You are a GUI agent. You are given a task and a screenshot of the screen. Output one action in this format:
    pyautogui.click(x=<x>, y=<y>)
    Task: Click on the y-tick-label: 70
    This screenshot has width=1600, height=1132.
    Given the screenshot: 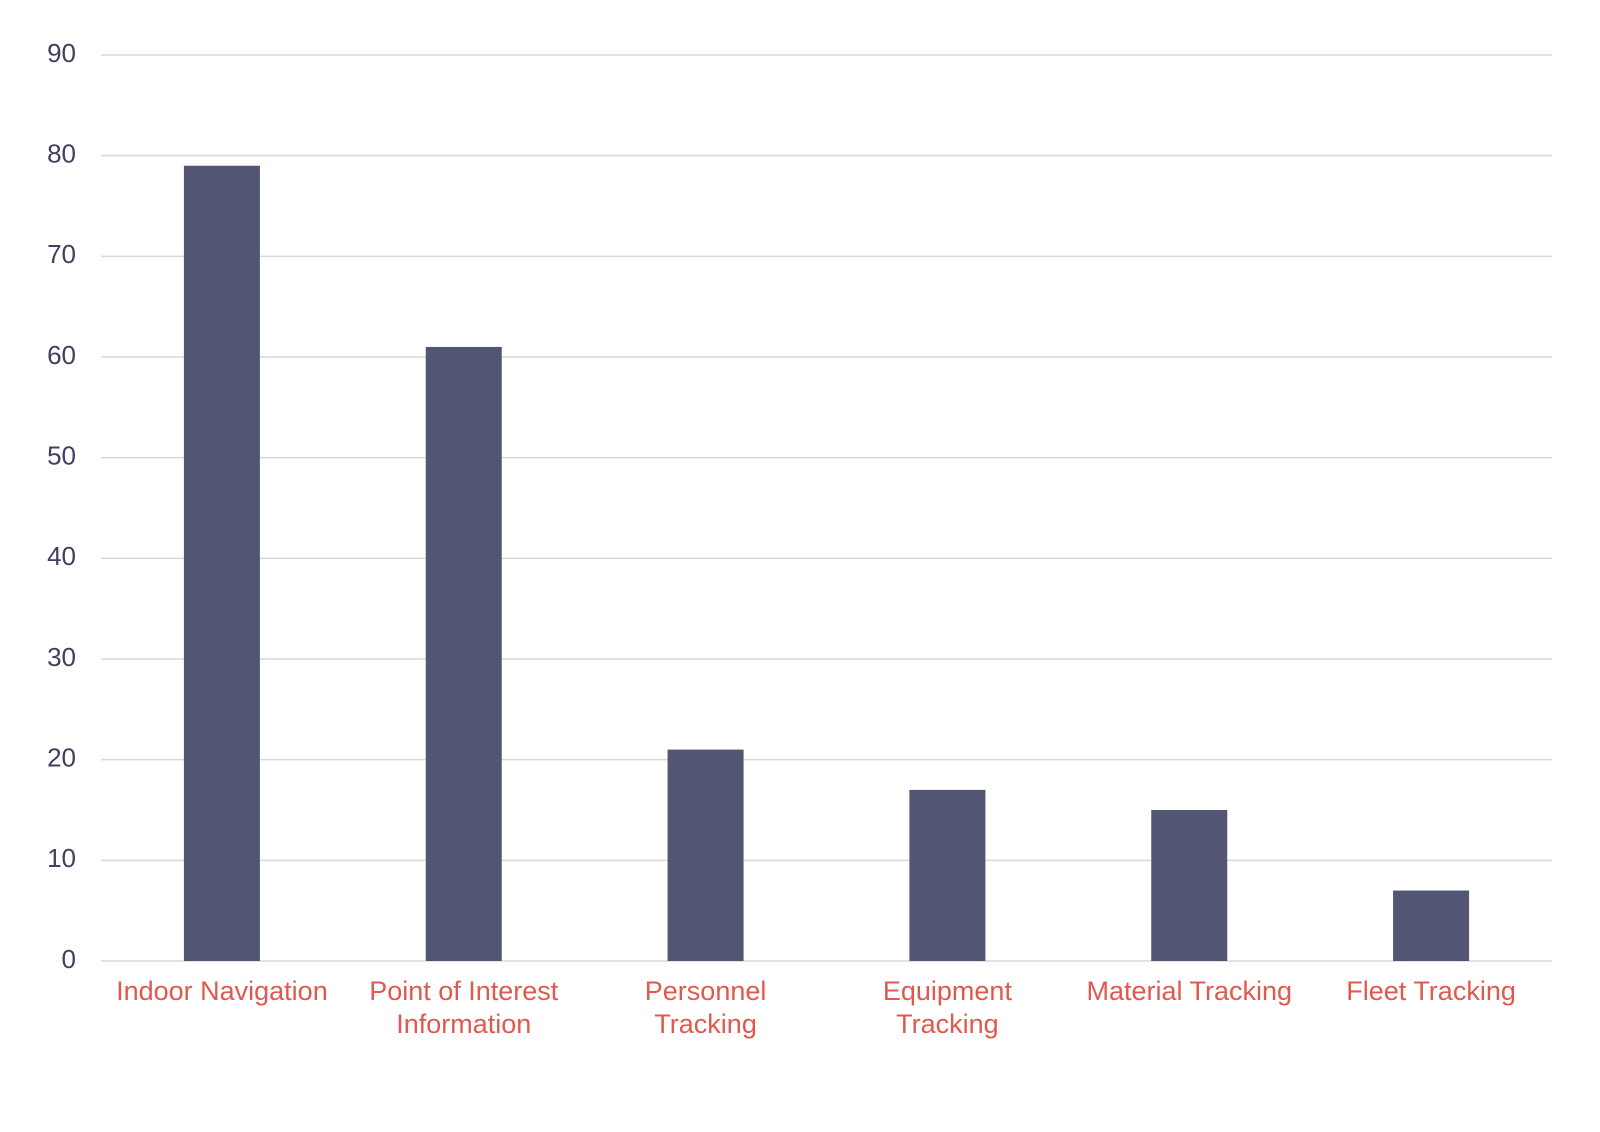 What is the action you would take?
    pyautogui.click(x=61, y=254)
    